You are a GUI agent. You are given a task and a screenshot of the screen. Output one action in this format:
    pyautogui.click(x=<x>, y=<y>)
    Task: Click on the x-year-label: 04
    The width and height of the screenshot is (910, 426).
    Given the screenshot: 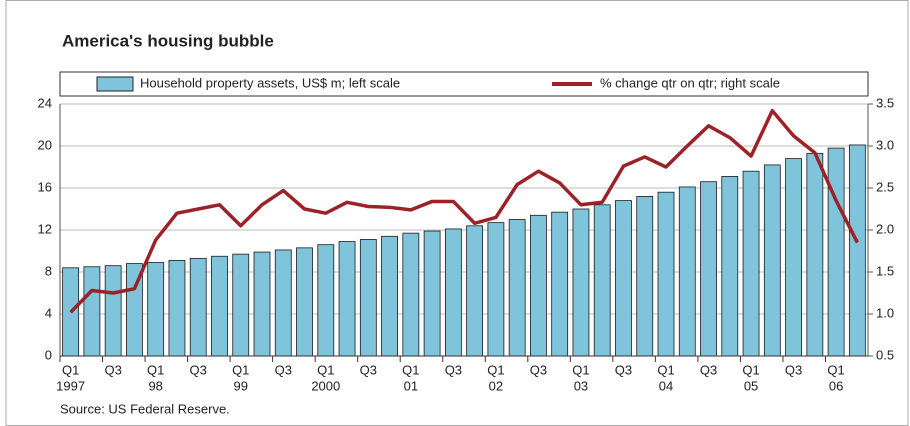 What is the action you would take?
    pyautogui.click(x=666, y=385)
    